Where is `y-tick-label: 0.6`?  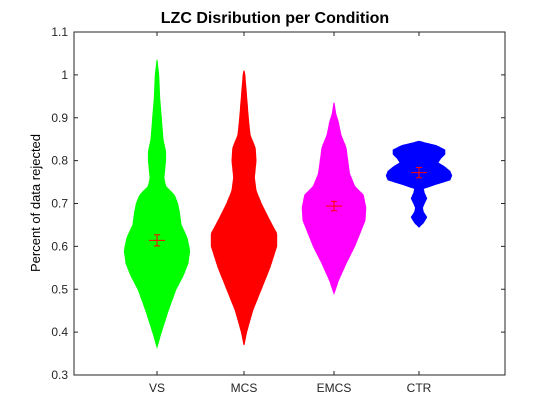 y-tick-label: 0.6 is located at coordinates (59, 246).